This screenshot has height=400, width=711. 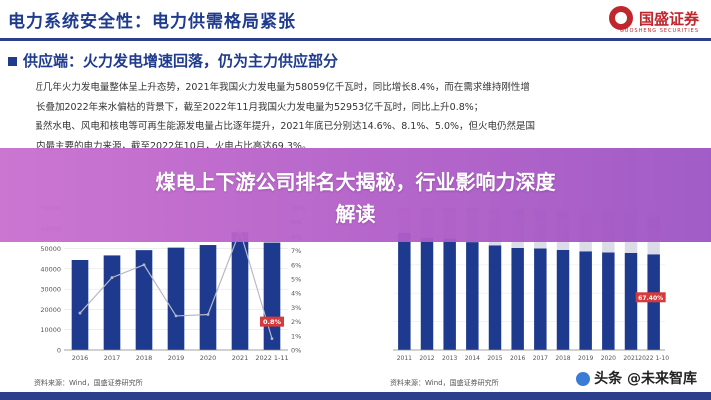 What do you see at coordinates (296, 251) in the screenshot?
I see `y2-tick-label: 7%` at bounding box center [296, 251].